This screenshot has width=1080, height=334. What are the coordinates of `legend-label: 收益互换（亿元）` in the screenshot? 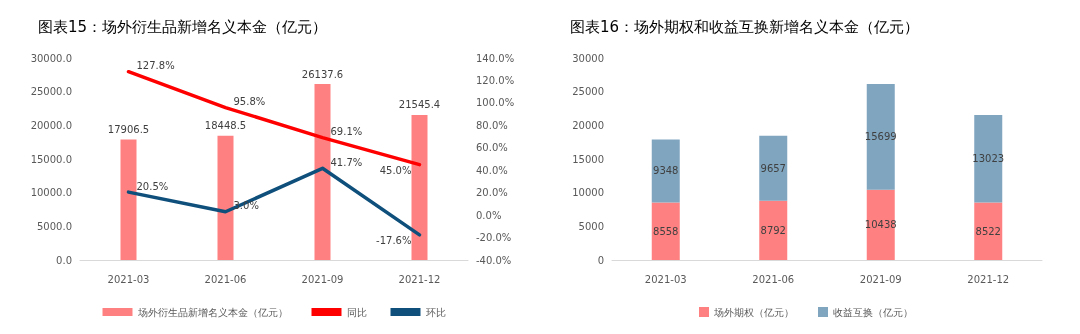 It's located at (873, 312).